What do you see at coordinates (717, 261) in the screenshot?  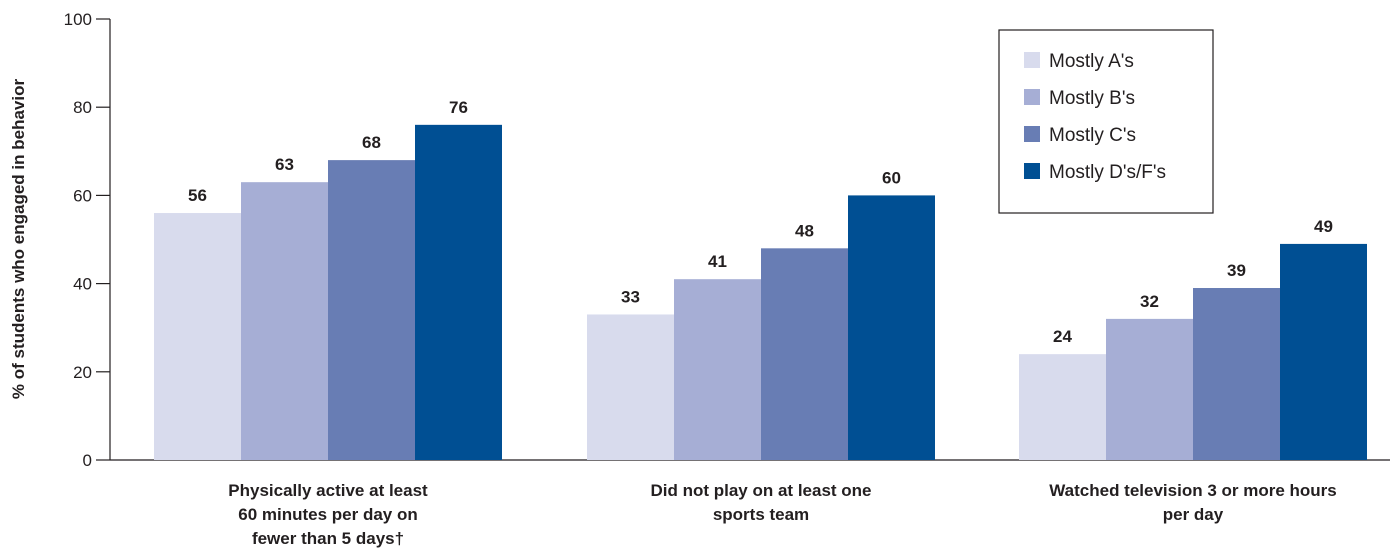 I see `data-label: 41` at bounding box center [717, 261].